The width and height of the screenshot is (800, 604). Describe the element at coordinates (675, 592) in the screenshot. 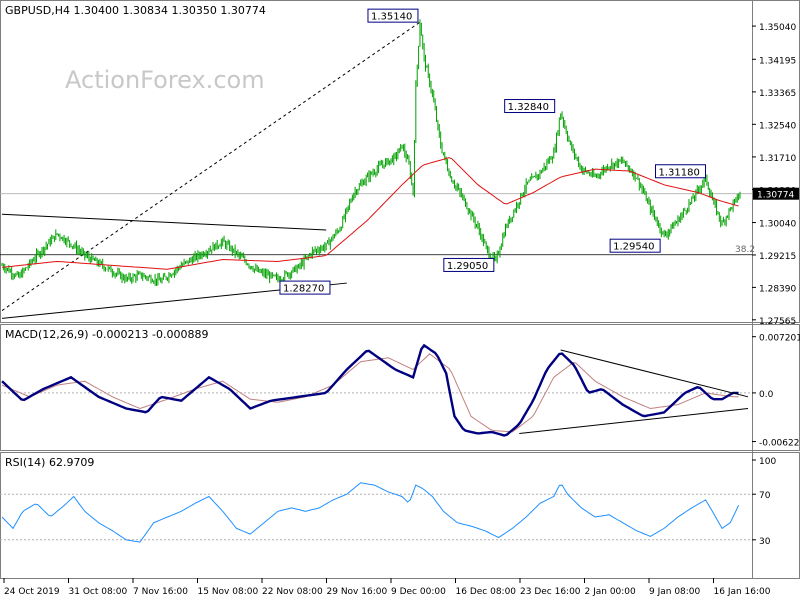

I see `x-tick-label: 9 Jan 08:00` at that location.